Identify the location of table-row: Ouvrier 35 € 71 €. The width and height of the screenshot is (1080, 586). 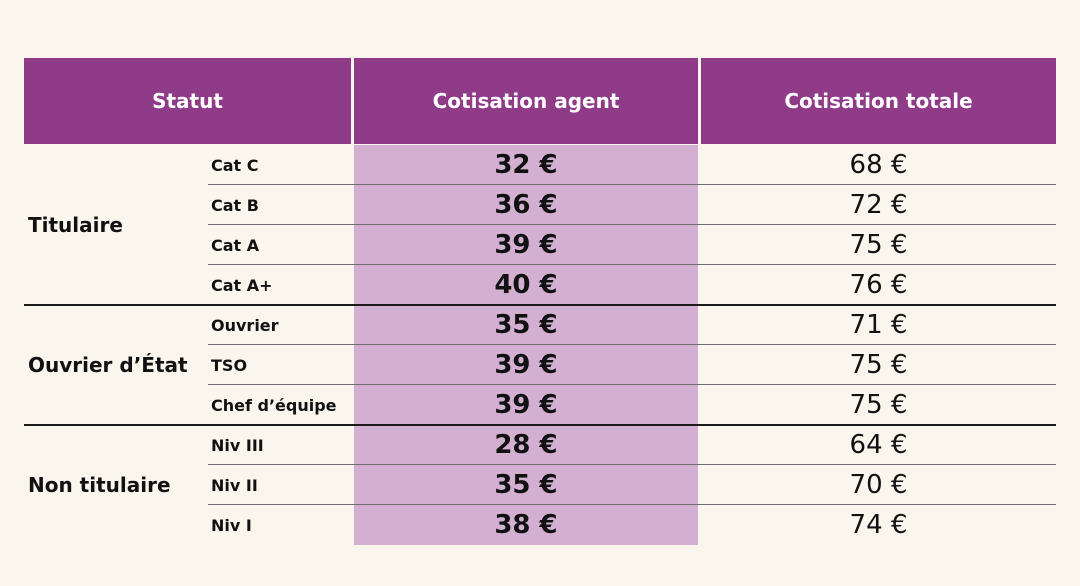
(540, 325).